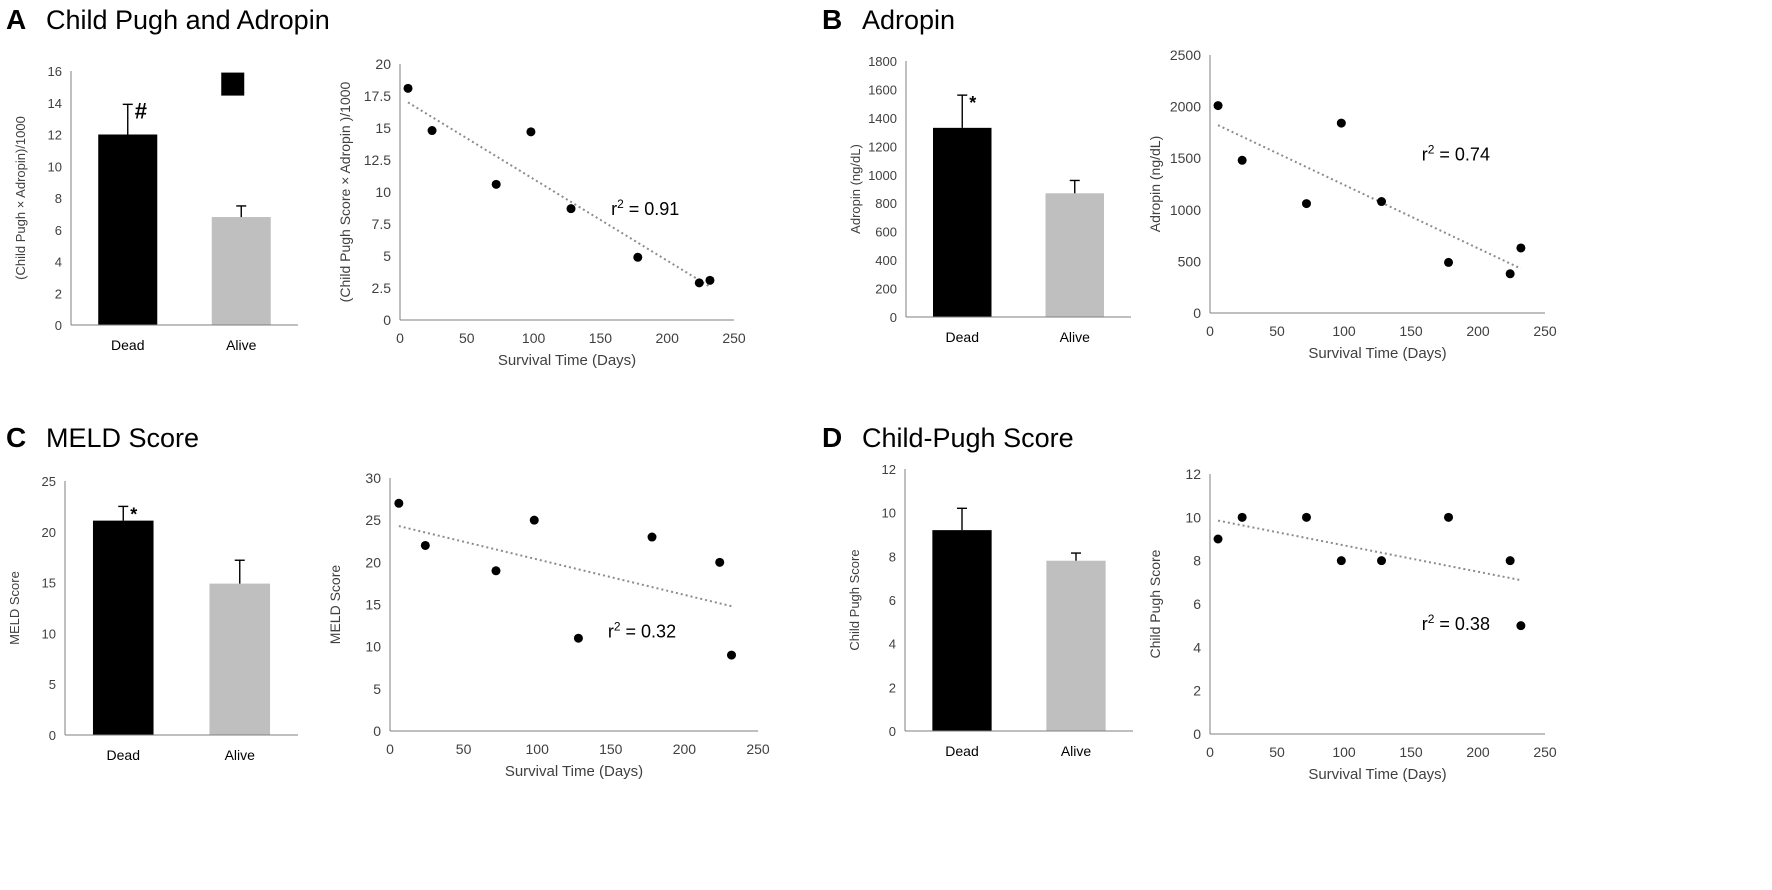 This screenshot has height=890, width=1772. Describe the element at coordinates (886, 232) in the screenshot. I see `y-tick-label: 600` at that location.